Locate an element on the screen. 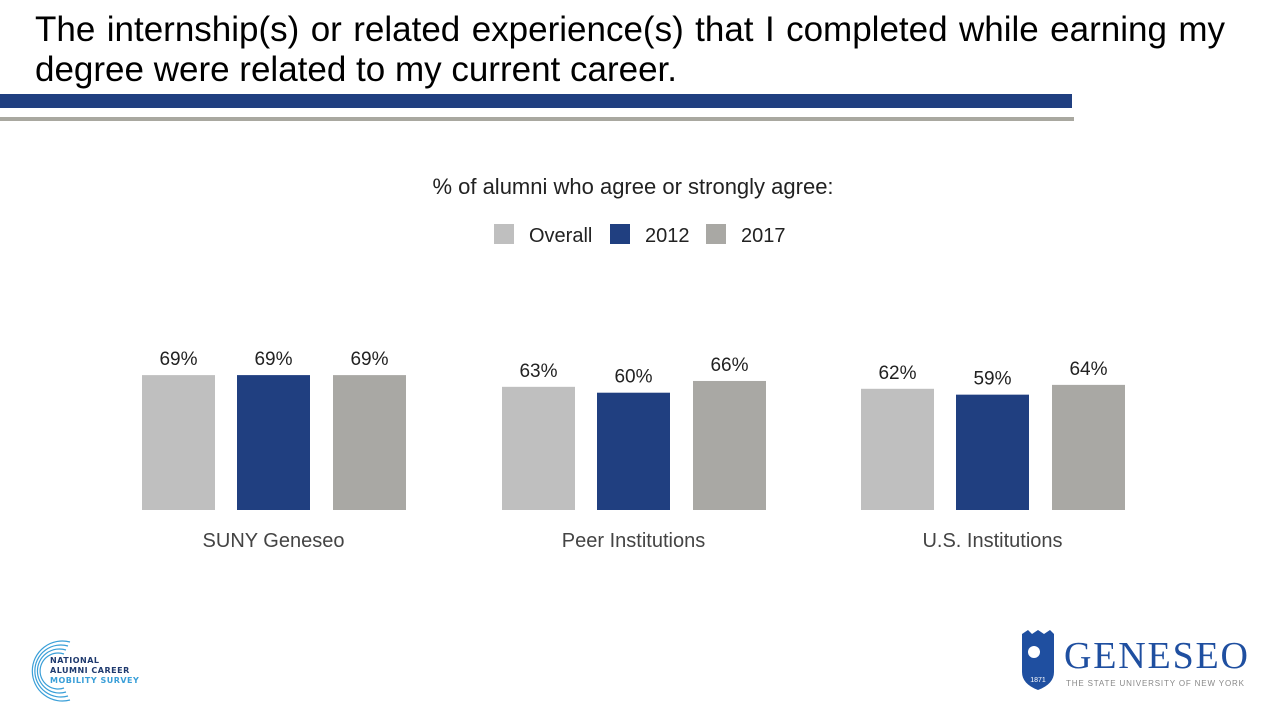 The height and width of the screenshot is (720, 1280). category-label: U.S. Institutions is located at coordinates (992, 541).